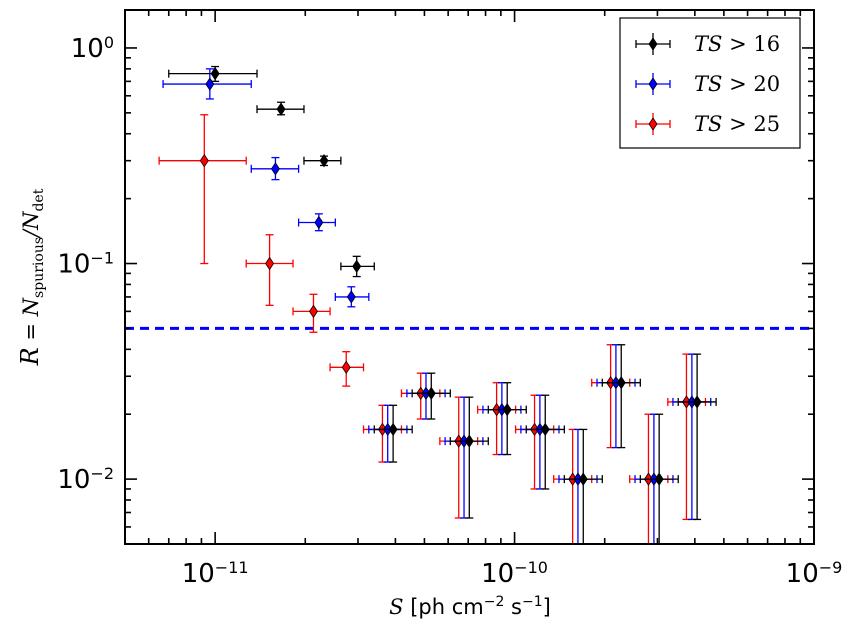 This screenshot has height=642, width=855. I want to click on legend-label: TS > 25, so click(737, 124).